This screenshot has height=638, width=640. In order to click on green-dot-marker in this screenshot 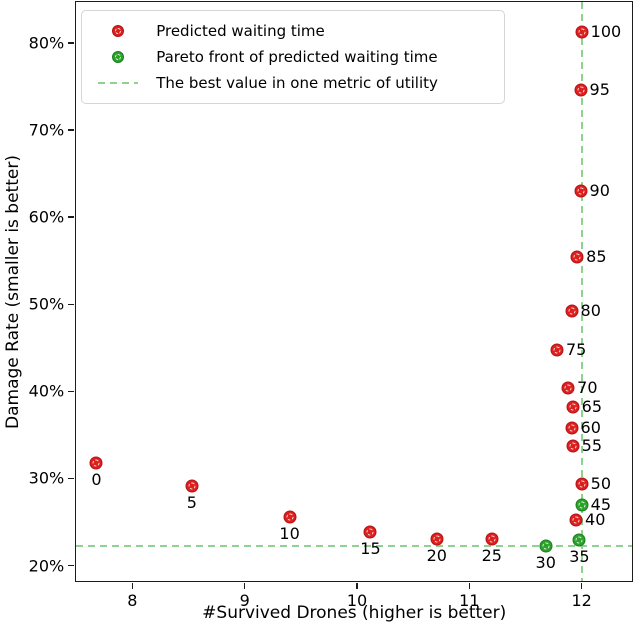, I will do `click(118, 57)`.